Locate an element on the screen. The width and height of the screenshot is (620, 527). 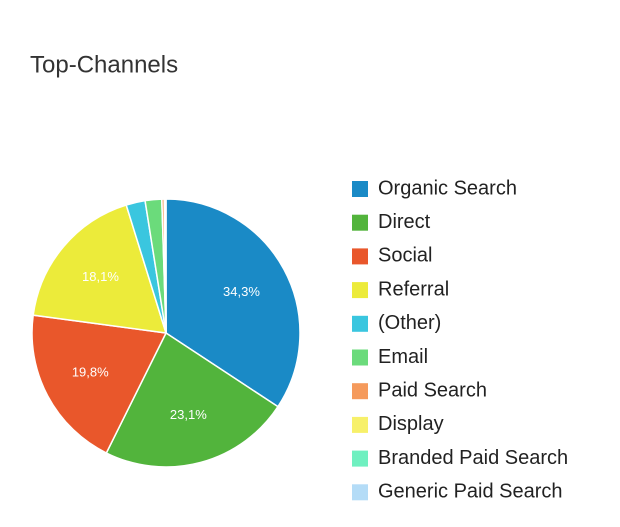
slice-label: 18,1% is located at coordinates (100, 276).